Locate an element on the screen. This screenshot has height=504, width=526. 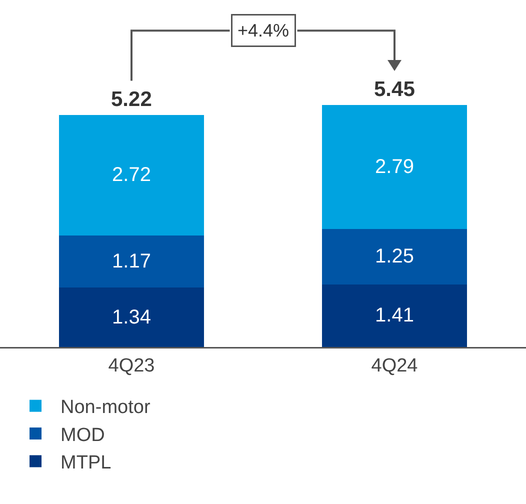
x-tick-label: 4Q24 is located at coordinates (394, 365).